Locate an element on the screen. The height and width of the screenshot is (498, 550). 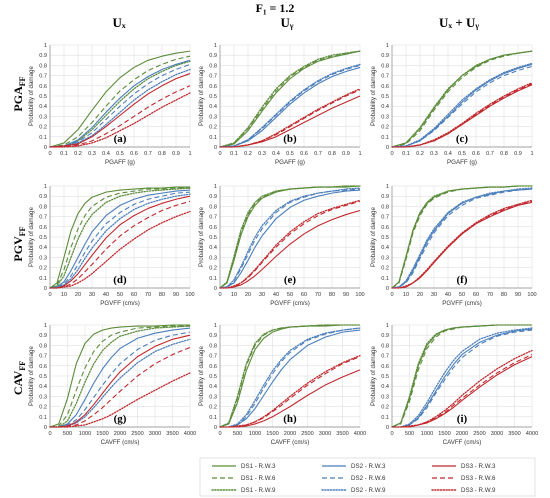
row-header-cav-sub: FF is located at coordinates (22, 366).